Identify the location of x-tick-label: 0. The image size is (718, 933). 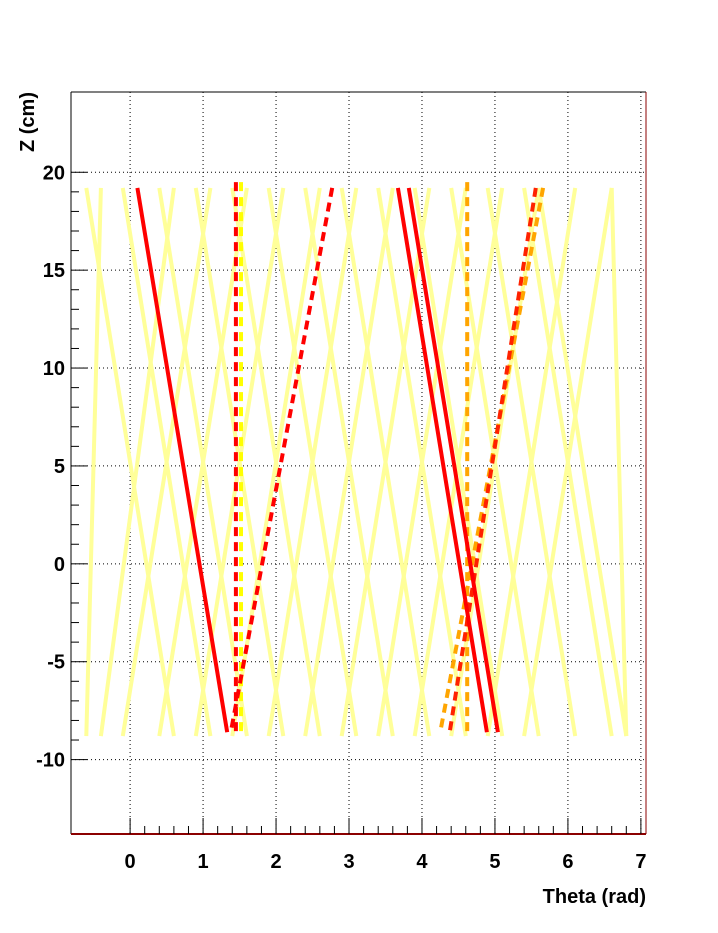
(130, 862).